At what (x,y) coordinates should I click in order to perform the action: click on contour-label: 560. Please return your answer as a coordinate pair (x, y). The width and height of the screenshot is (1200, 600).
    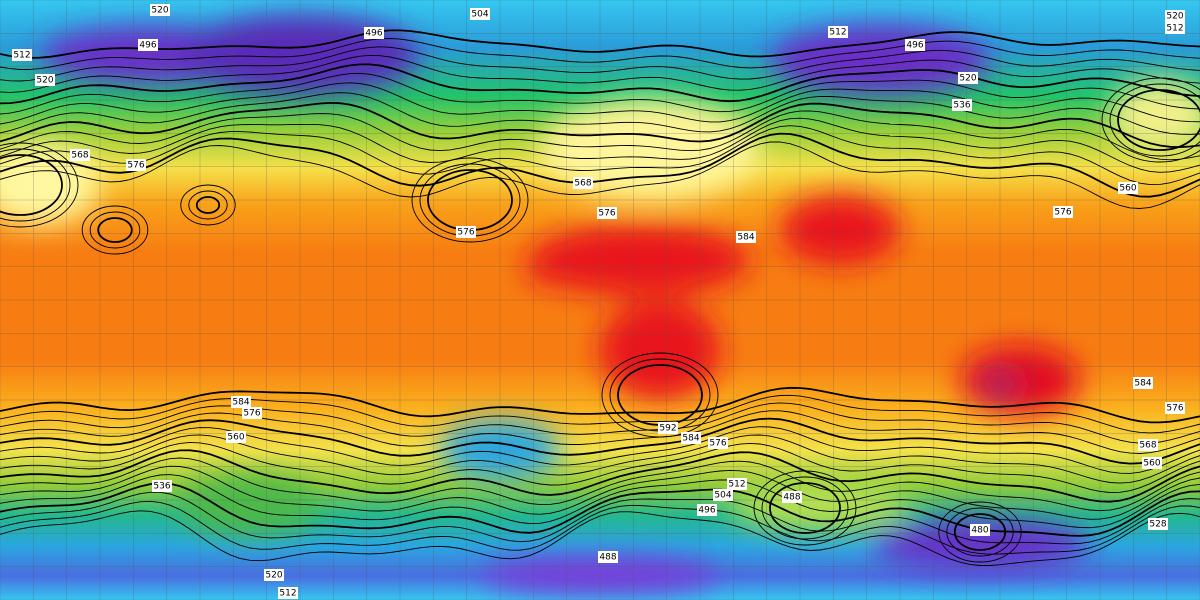
    Looking at the image, I should click on (235, 438).